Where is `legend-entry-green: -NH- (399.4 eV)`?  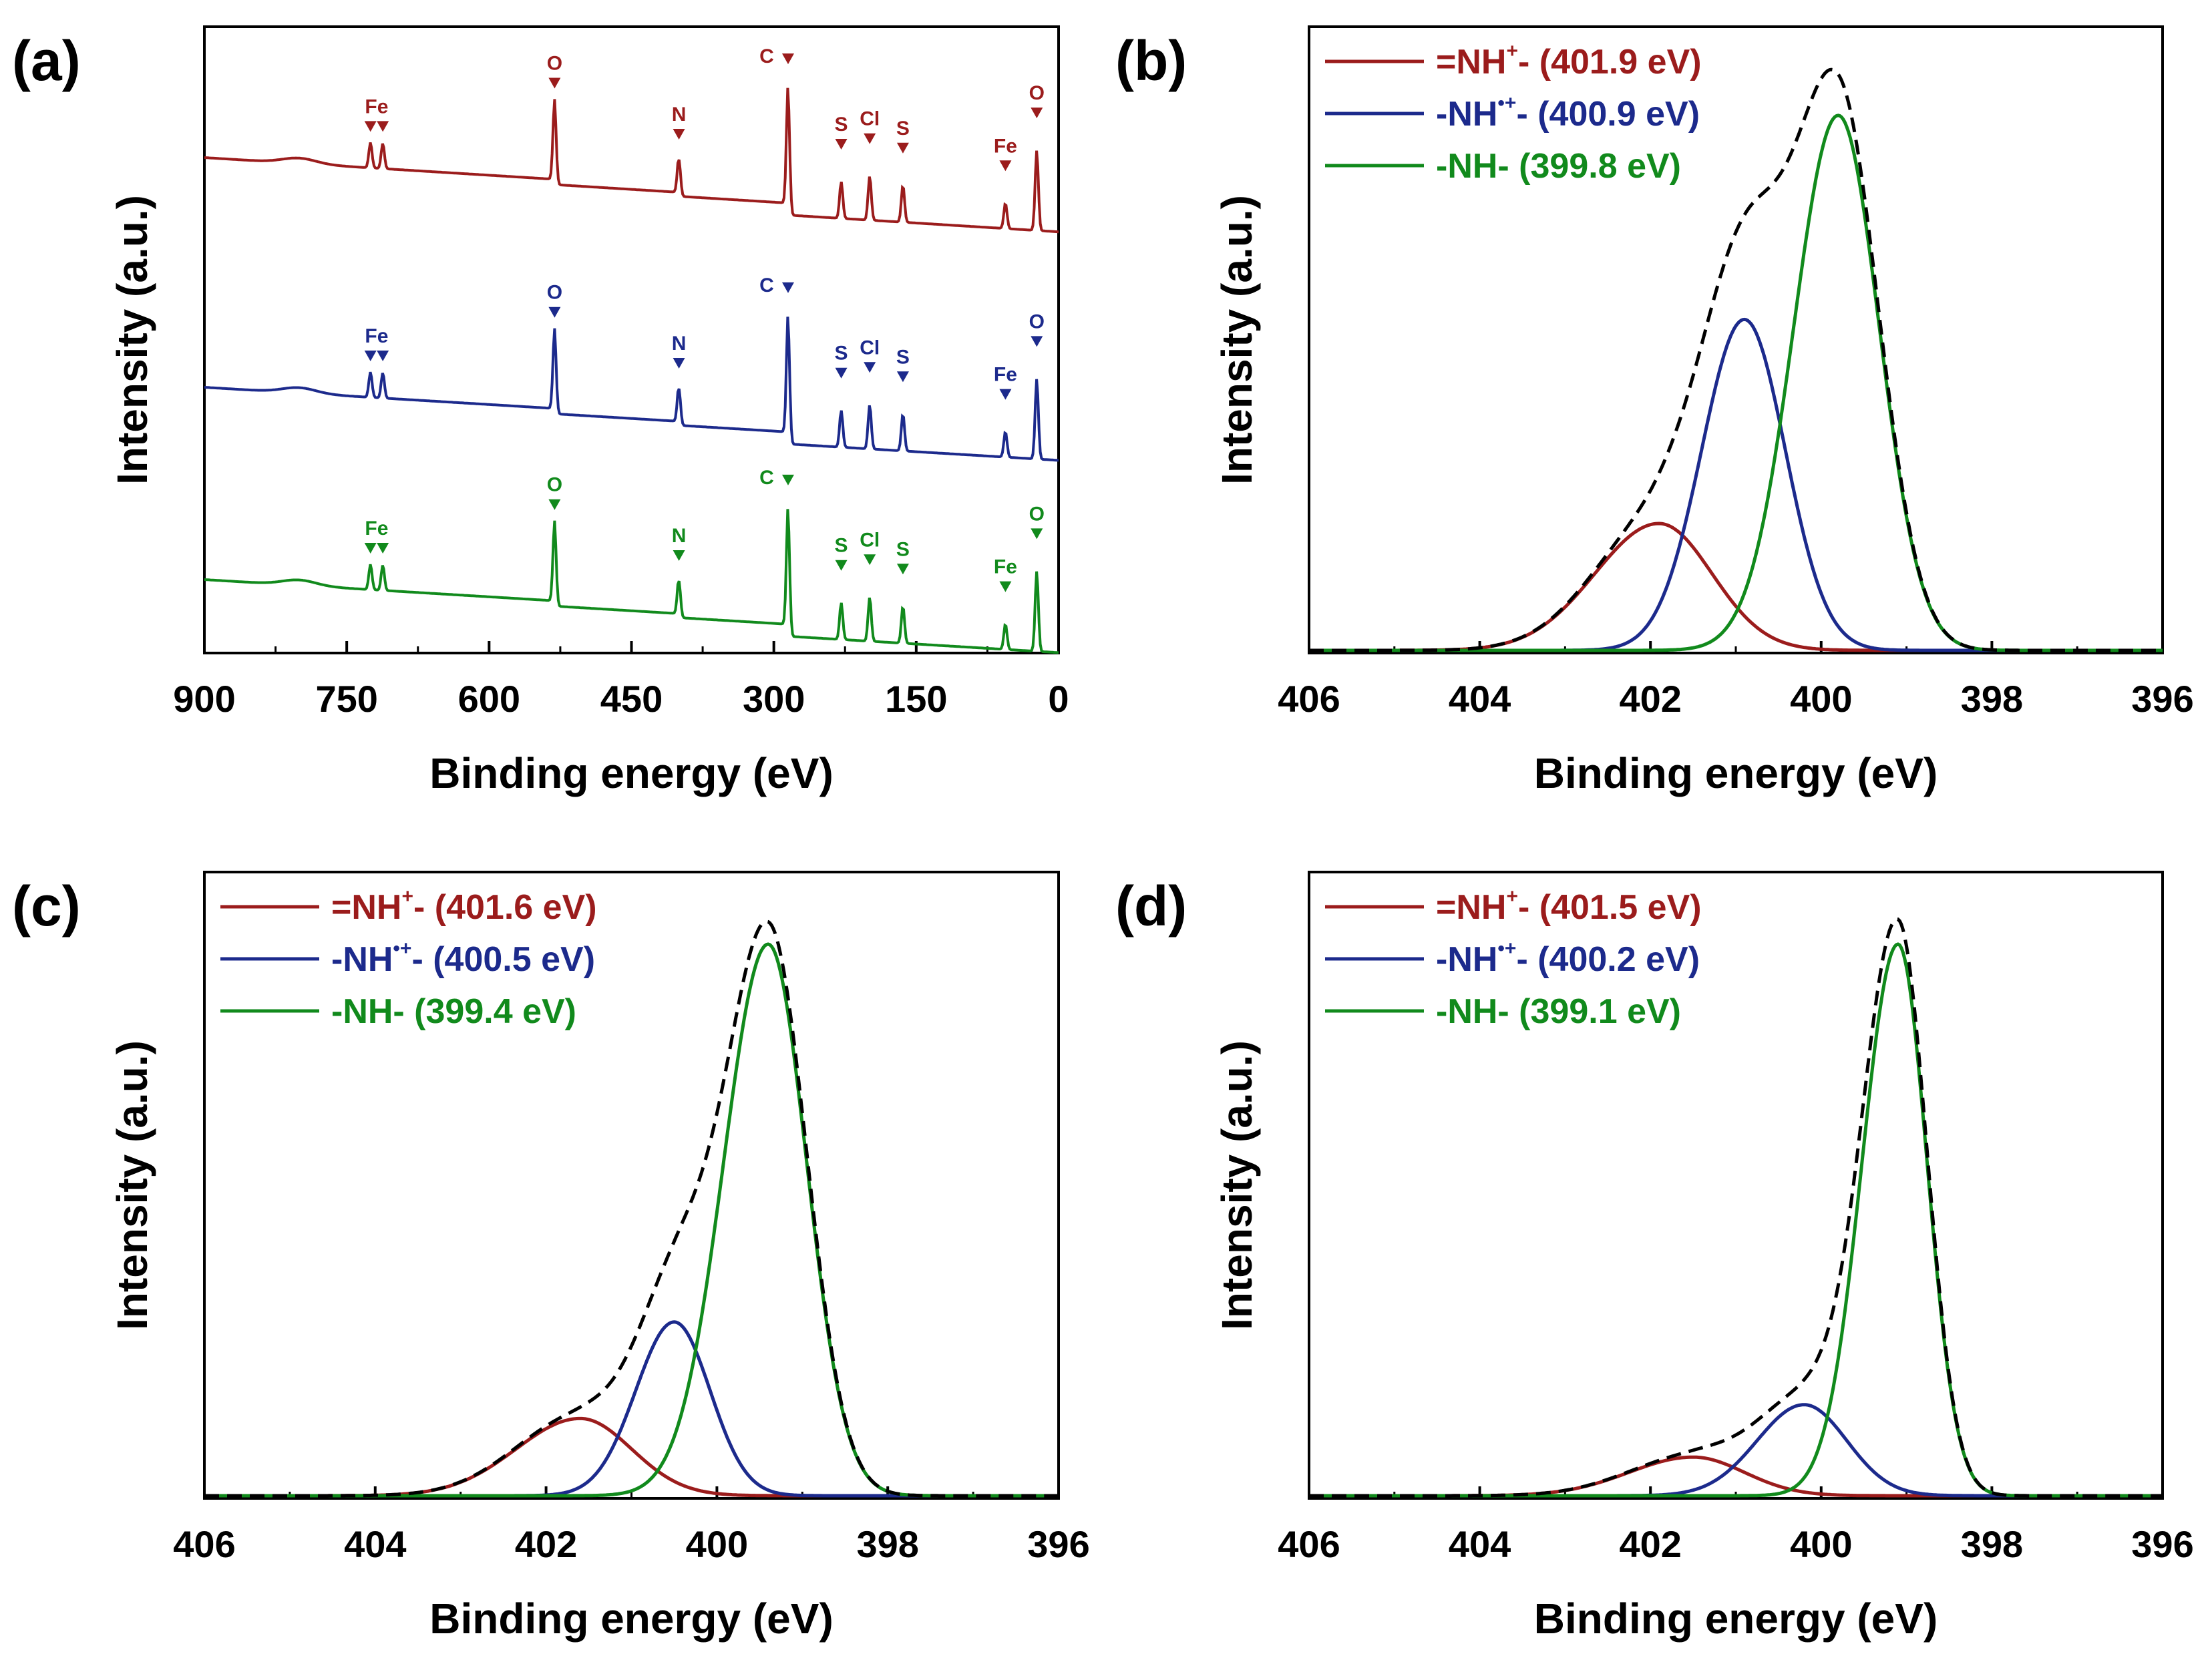
legend-entry-green: -NH- (399.4 eV) is located at coordinates (454, 1011).